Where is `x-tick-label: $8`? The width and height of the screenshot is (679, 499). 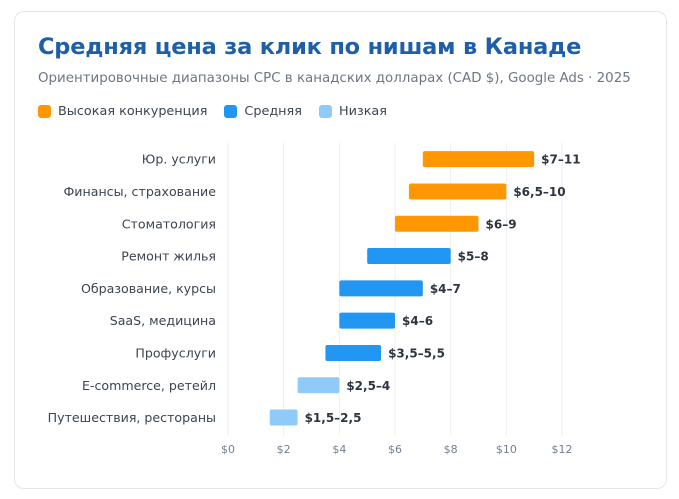 x-tick-label: $8 is located at coordinates (451, 449).